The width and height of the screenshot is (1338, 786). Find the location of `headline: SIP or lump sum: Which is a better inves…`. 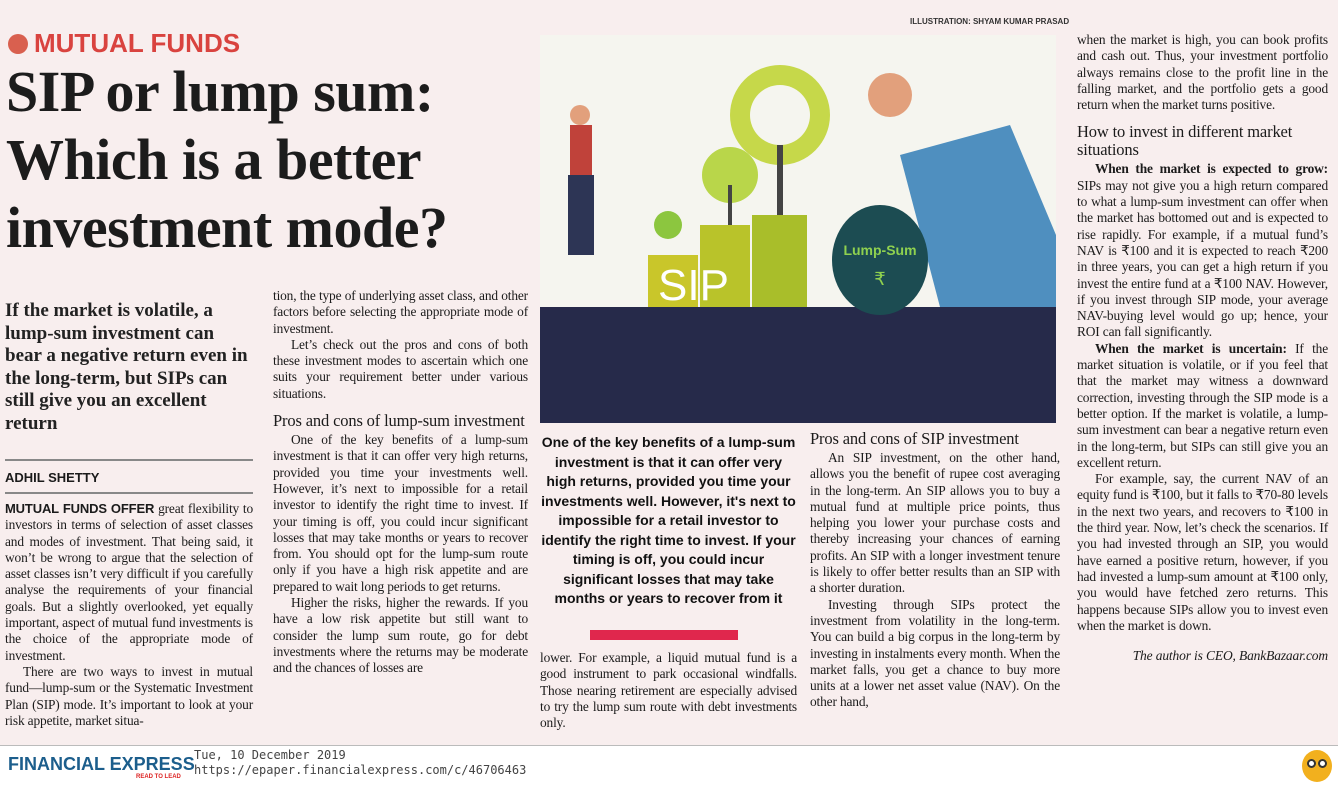

headline: SIP or lump sum: Which is a better inves… is located at coordinates (227, 159).